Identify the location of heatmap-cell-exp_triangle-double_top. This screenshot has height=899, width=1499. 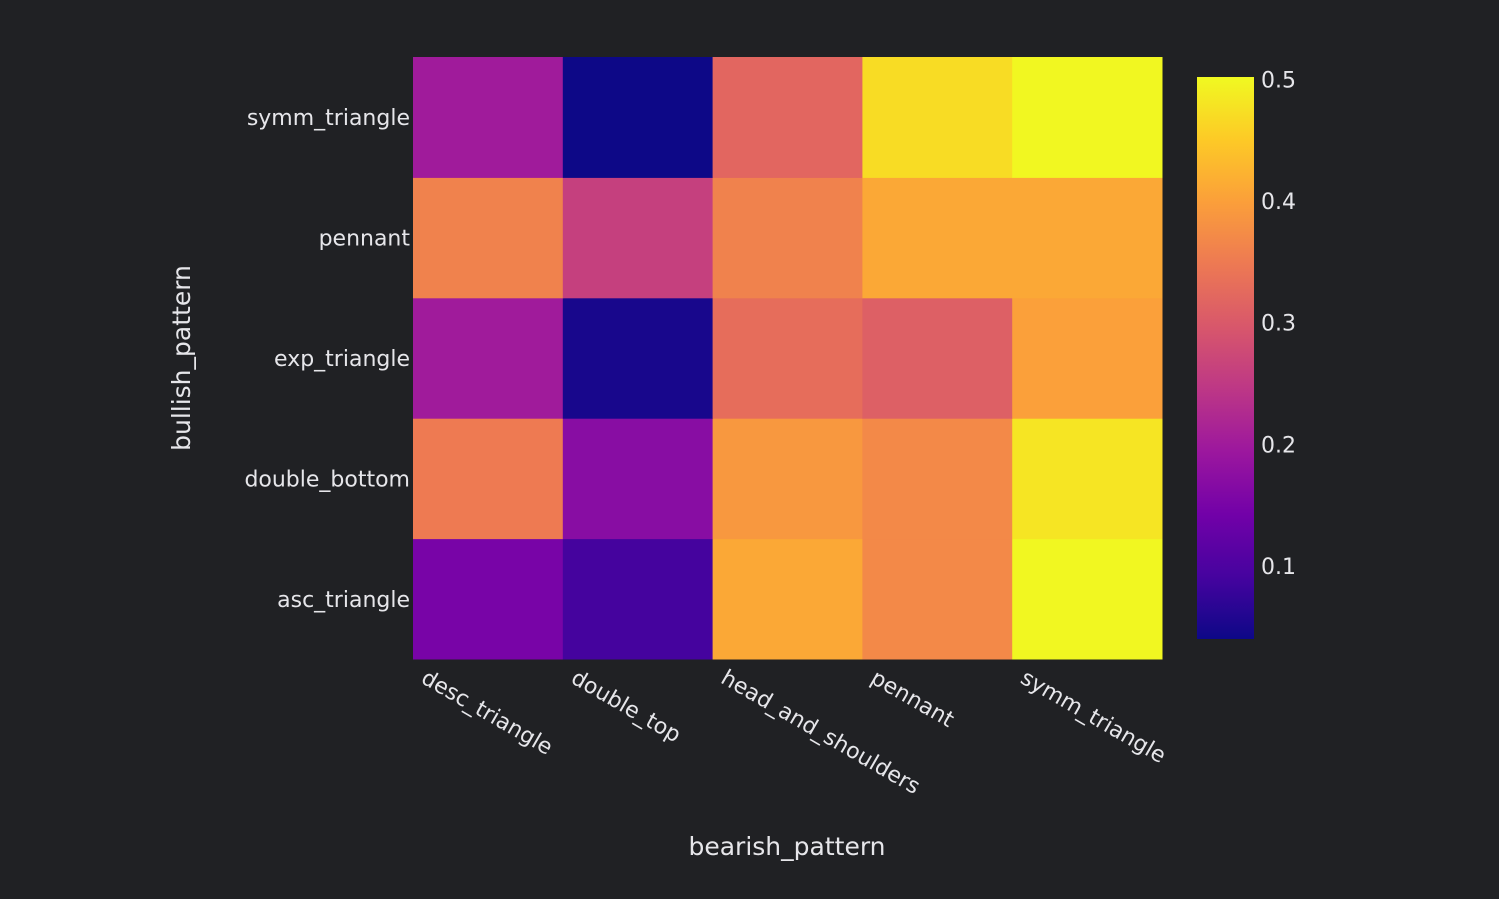
(638, 358).